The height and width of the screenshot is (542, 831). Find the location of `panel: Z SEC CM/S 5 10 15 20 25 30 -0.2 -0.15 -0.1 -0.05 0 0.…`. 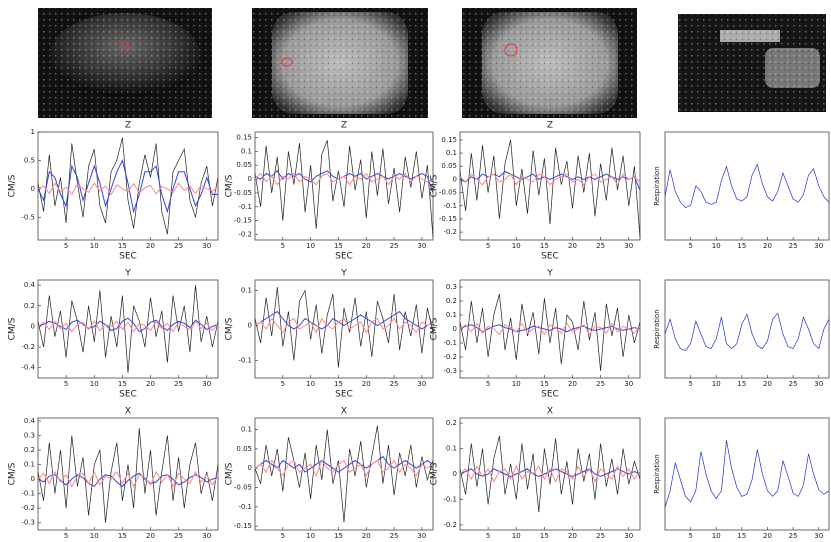

panel: Z SEC CM/S 5 10 15 20 25 30 -0.2 -0.15 -0.1 -0.05 0 0.… is located at coordinates (329, 191).